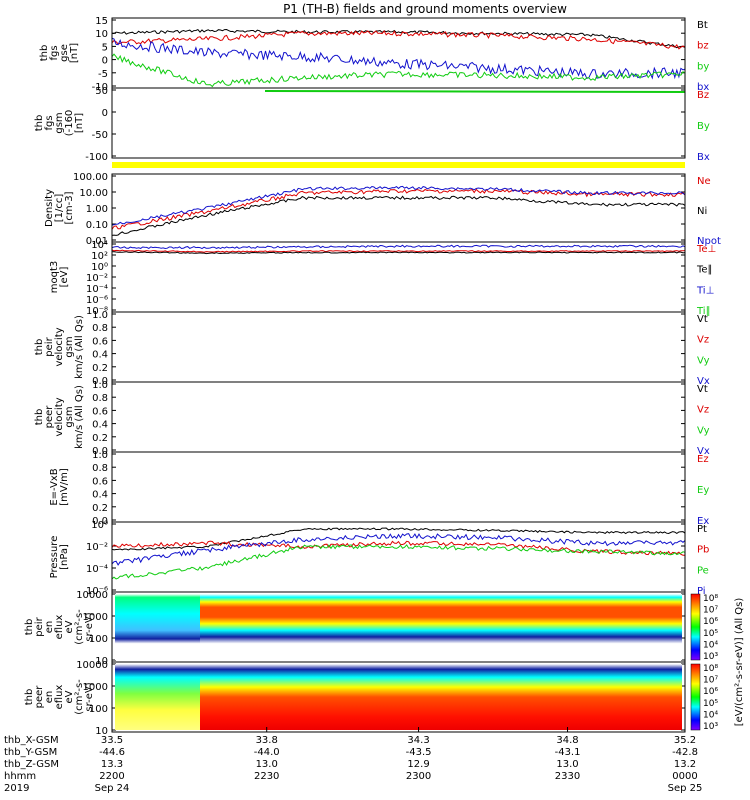  What do you see at coordinates (112, 764) in the screenshot?
I see `x-tick-label: 13.3` at bounding box center [112, 764].